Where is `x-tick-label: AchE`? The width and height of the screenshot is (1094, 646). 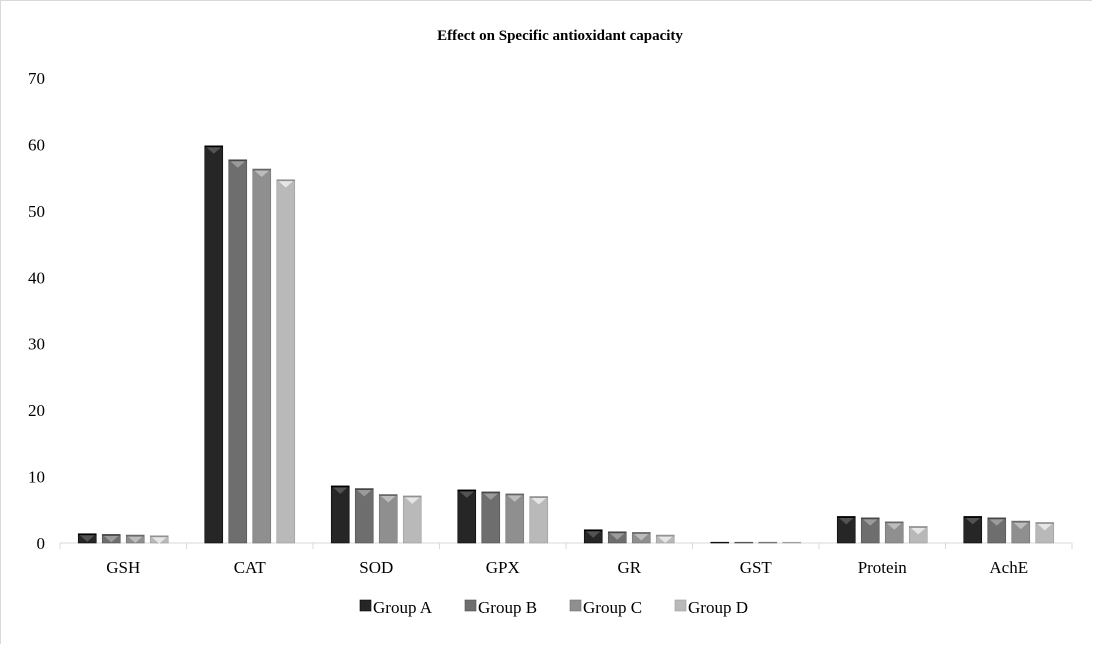 x-tick-label: AchE is located at coordinates (1008, 567).